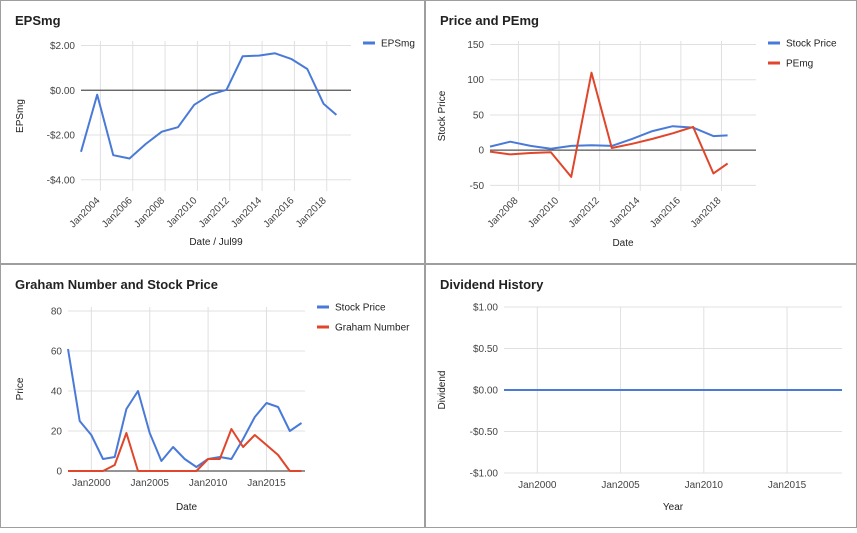  What do you see at coordinates (61, 180) in the screenshot?
I see `eps-y-tick-label: -$4.00` at bounding box center [61, 180].